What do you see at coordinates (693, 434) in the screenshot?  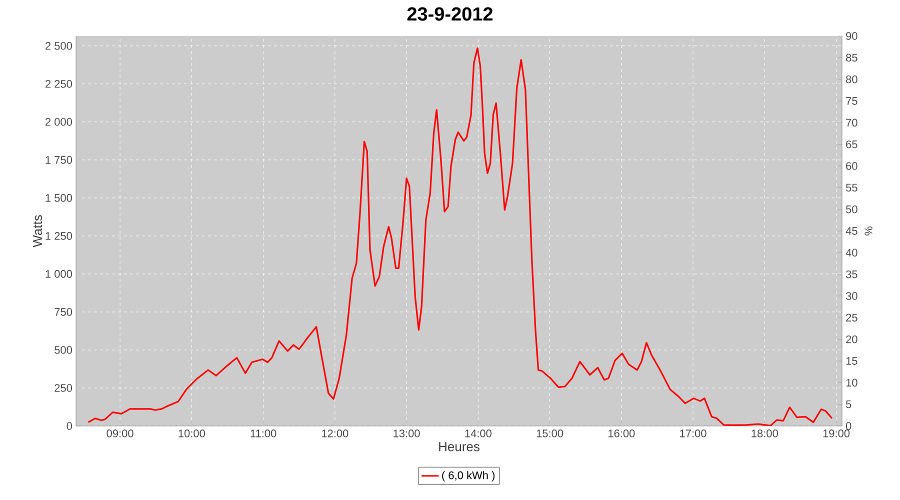 I see `x-tick-label: 17:00` at bounding box center [693, 434].